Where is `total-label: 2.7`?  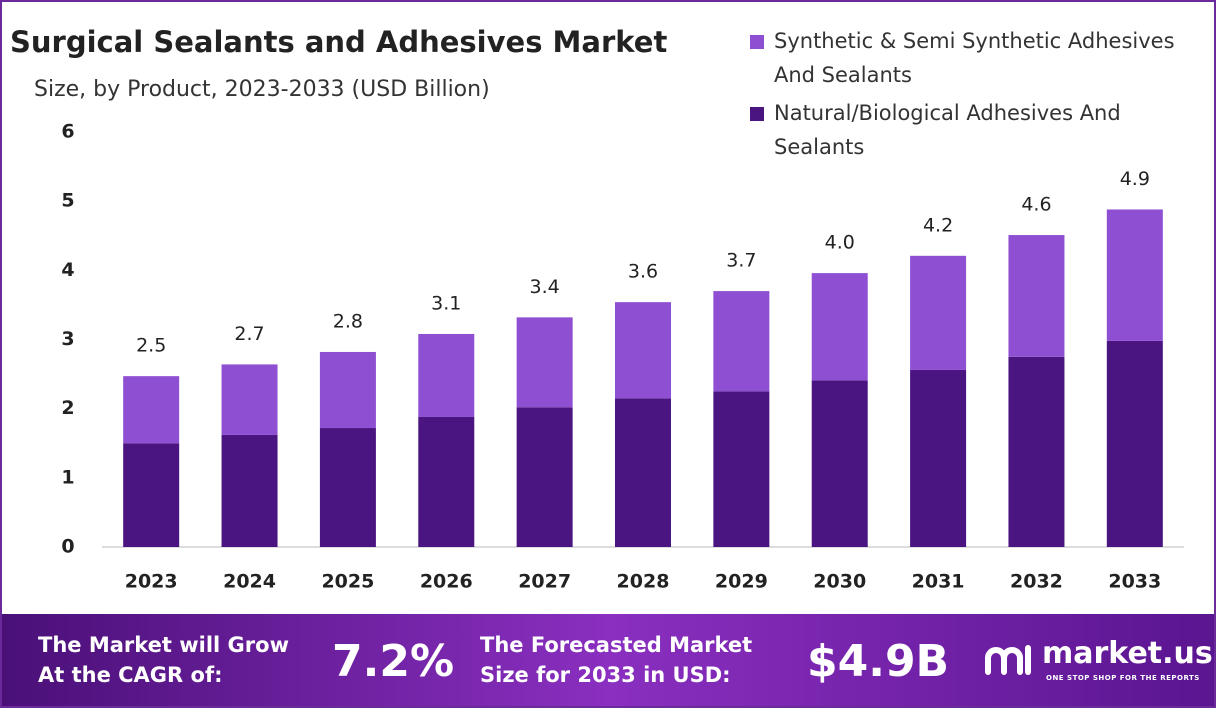
total-label: 2.7 is located at coordinates (249, 334).